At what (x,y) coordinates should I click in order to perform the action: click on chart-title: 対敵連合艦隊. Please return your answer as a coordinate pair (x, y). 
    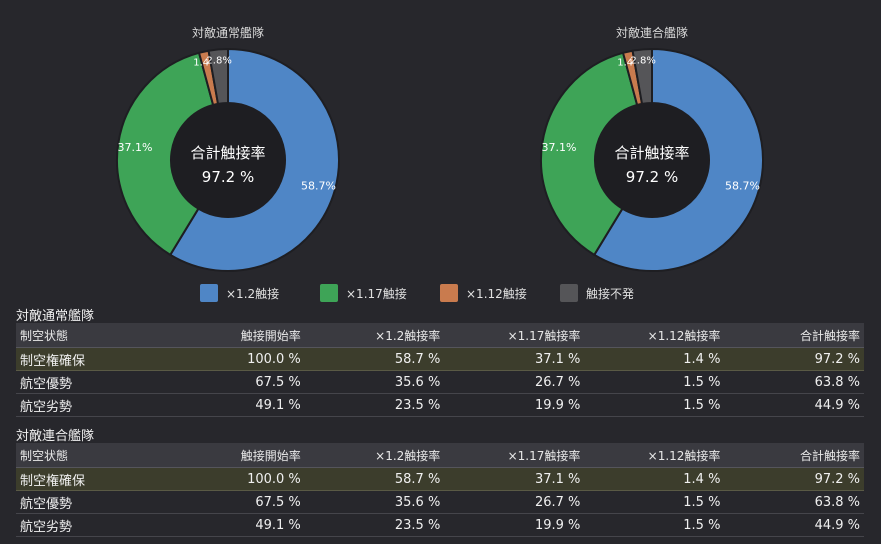
    Looking at the image, I should click on (651, 33).